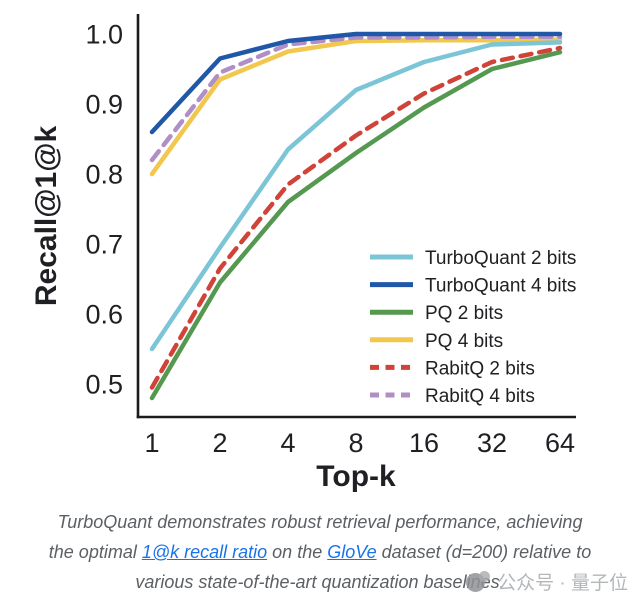 This screenshot has height=611, width=640. Describe the element at coordinates (104, 245) in the screenshot. I see `y-tick-label: 0.7` at that location.